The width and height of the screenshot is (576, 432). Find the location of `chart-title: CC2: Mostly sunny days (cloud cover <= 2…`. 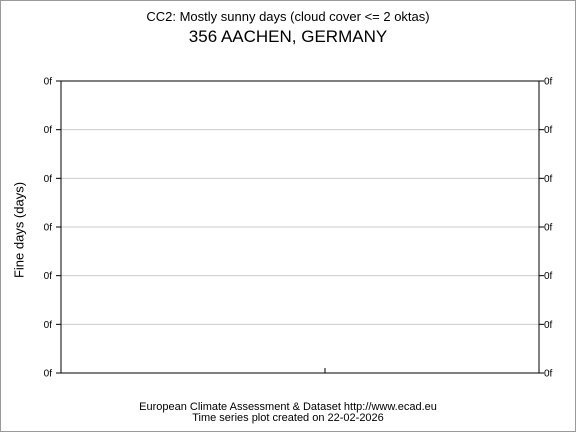

chart-title: CC2: Mostly sunny days (cloud cover <= 2… is located at coordinates (288, 16).